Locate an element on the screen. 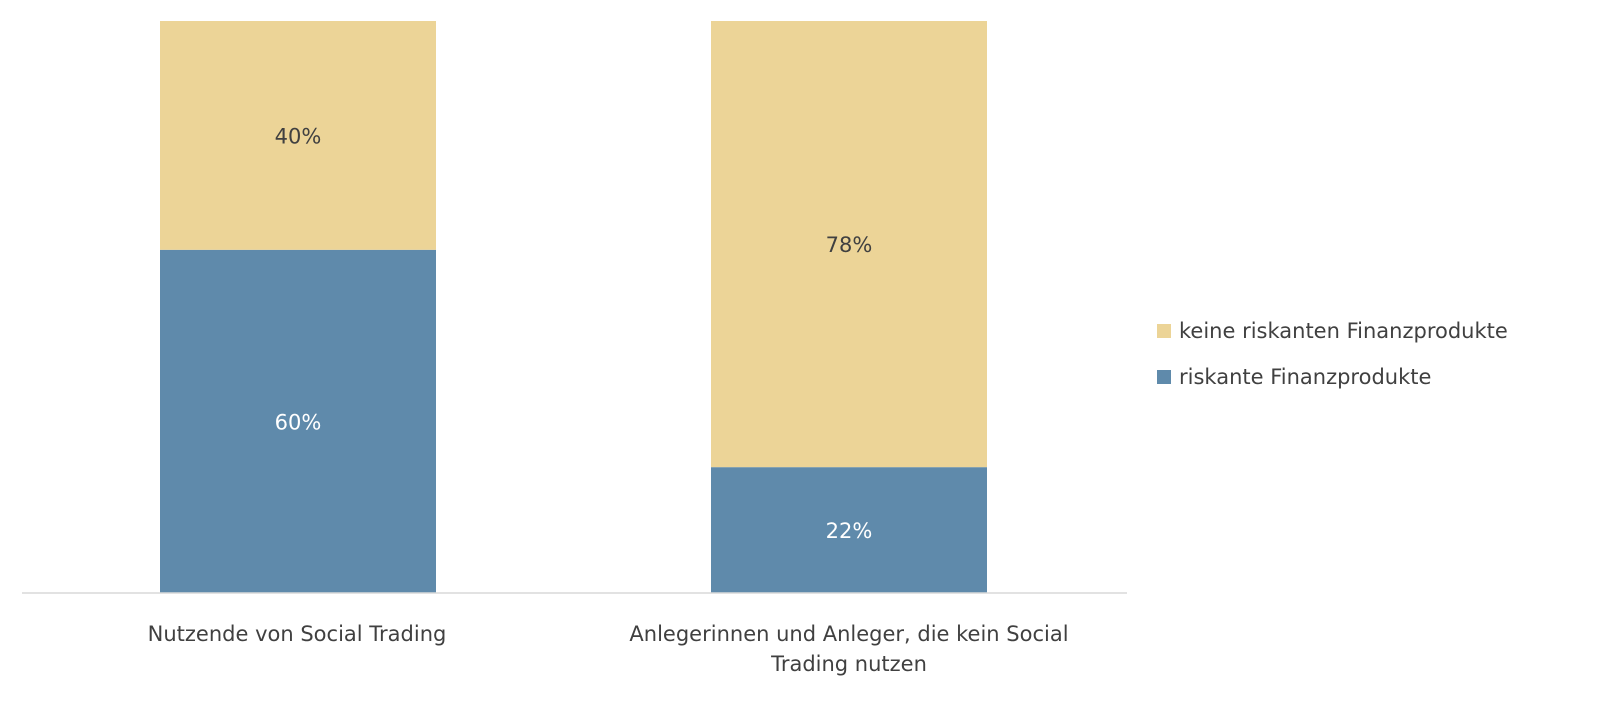 The image size is (1600, 710). data-label-0-0: 60% is located at coordinates (298, 422).